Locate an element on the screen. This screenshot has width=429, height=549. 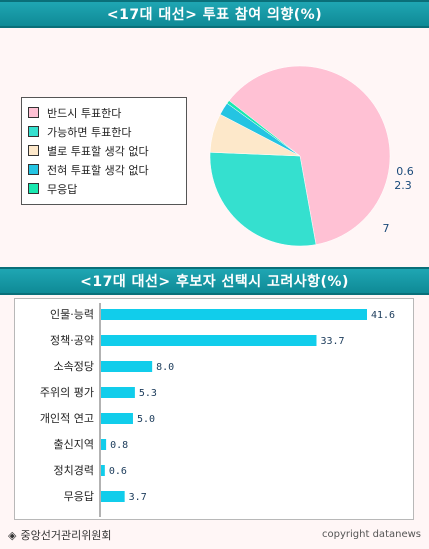
legend-item: 별로 투표할 생각 없다 is located at coordinates (107, 150).